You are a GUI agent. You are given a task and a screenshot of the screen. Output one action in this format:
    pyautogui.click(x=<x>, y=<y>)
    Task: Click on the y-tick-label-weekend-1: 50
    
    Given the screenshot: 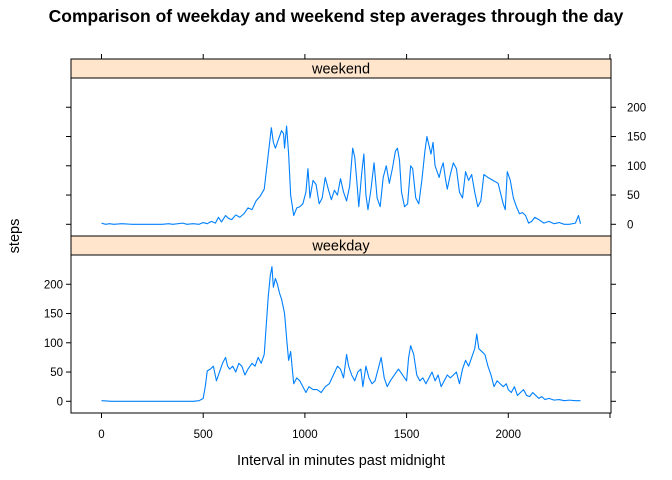 What is the action you would take?
    pyautogui.click(x=633, y=196)
    